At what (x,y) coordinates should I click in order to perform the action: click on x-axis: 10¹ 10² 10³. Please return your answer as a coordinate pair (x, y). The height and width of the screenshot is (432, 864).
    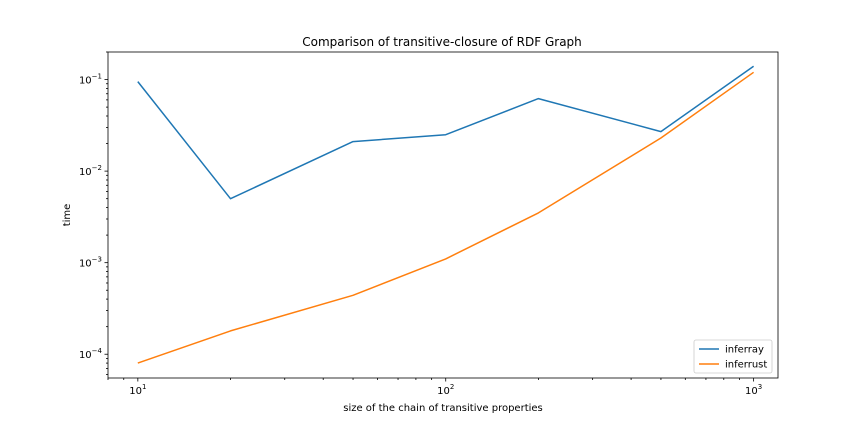
    Looking at the image, I should click on (434, 387).